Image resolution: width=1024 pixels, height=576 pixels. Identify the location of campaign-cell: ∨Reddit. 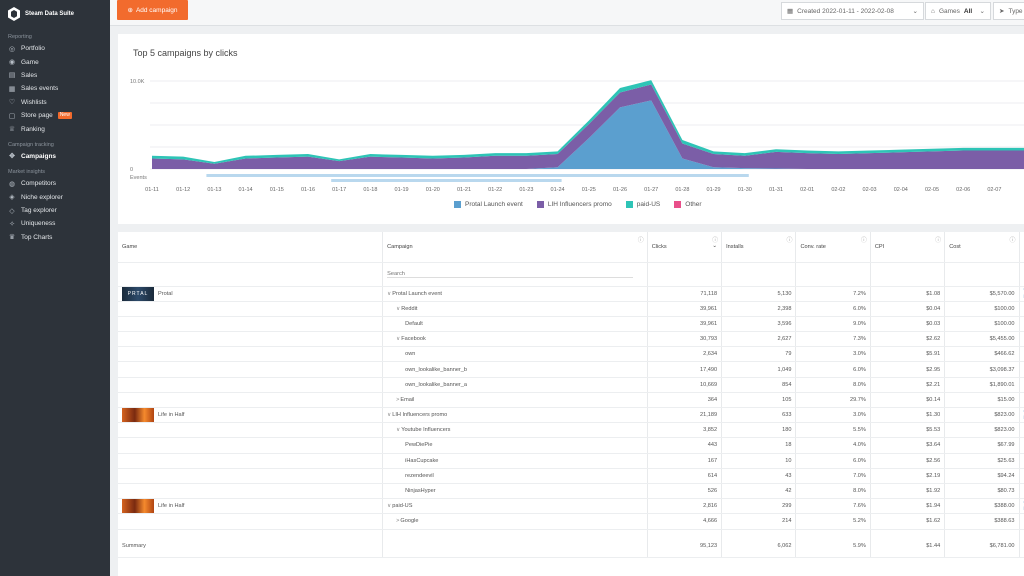
(515, 309).